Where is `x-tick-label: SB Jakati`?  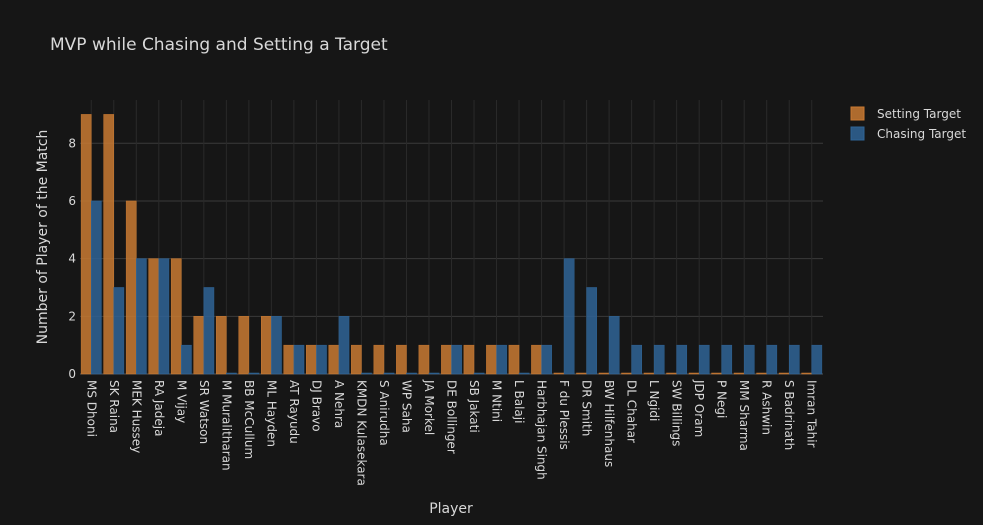 x-tick-label: SB Jakati is located at coordinates (474, 406).